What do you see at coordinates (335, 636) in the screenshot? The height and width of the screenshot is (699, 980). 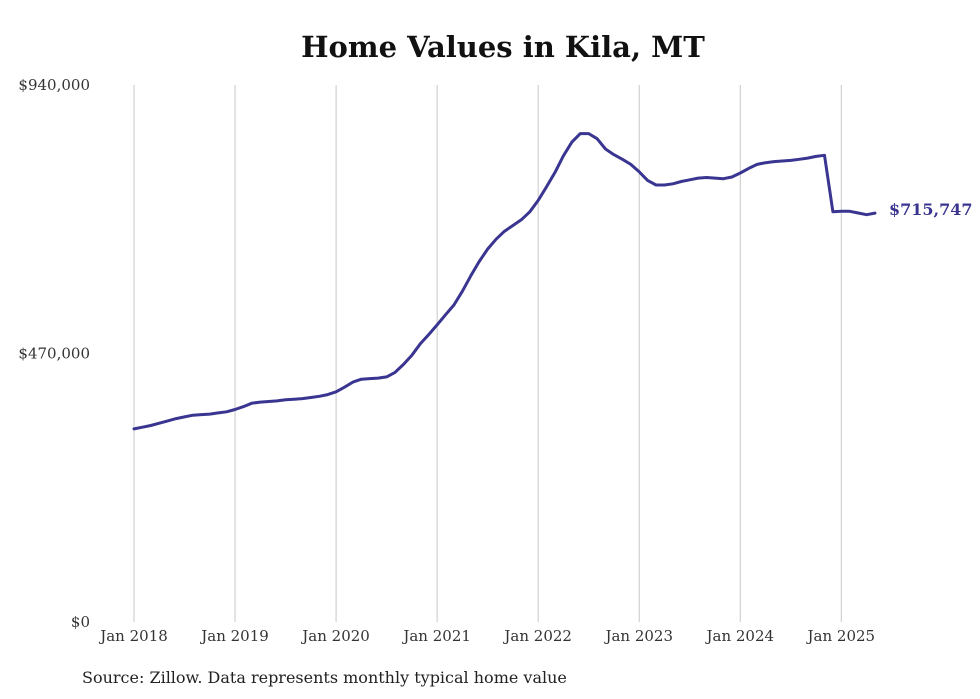 I see `x-tick-label: Jan 2020` at bounding box center [335, 636].